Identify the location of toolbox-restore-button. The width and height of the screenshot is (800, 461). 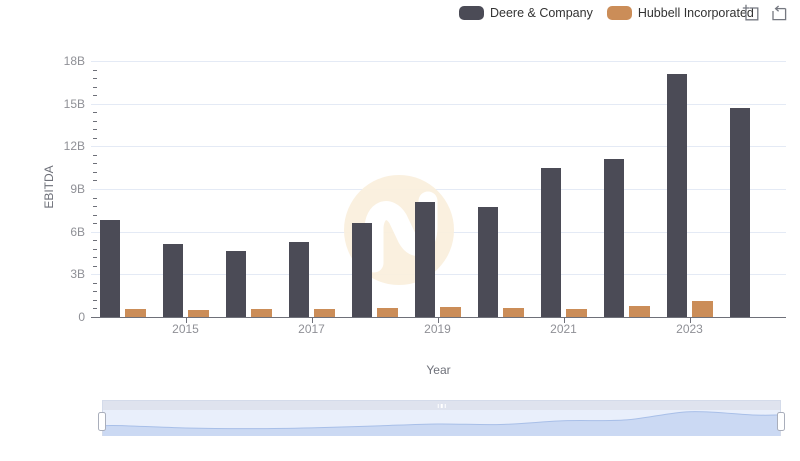
(778, 12).